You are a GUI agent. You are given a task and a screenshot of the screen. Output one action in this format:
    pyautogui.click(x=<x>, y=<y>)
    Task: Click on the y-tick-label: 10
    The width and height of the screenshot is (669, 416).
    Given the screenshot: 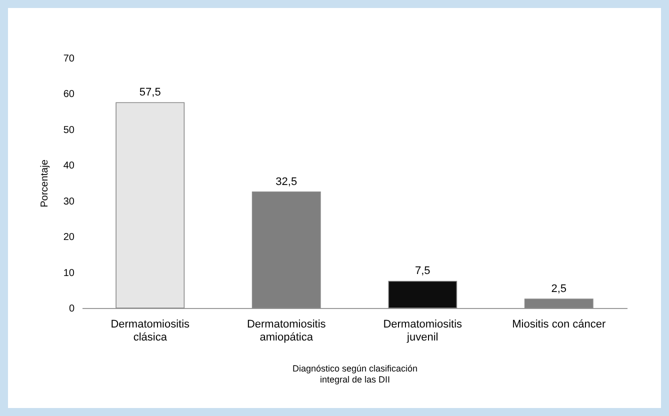 What is the action you would take?
    pyautogui.click(x=69, y=273)
    